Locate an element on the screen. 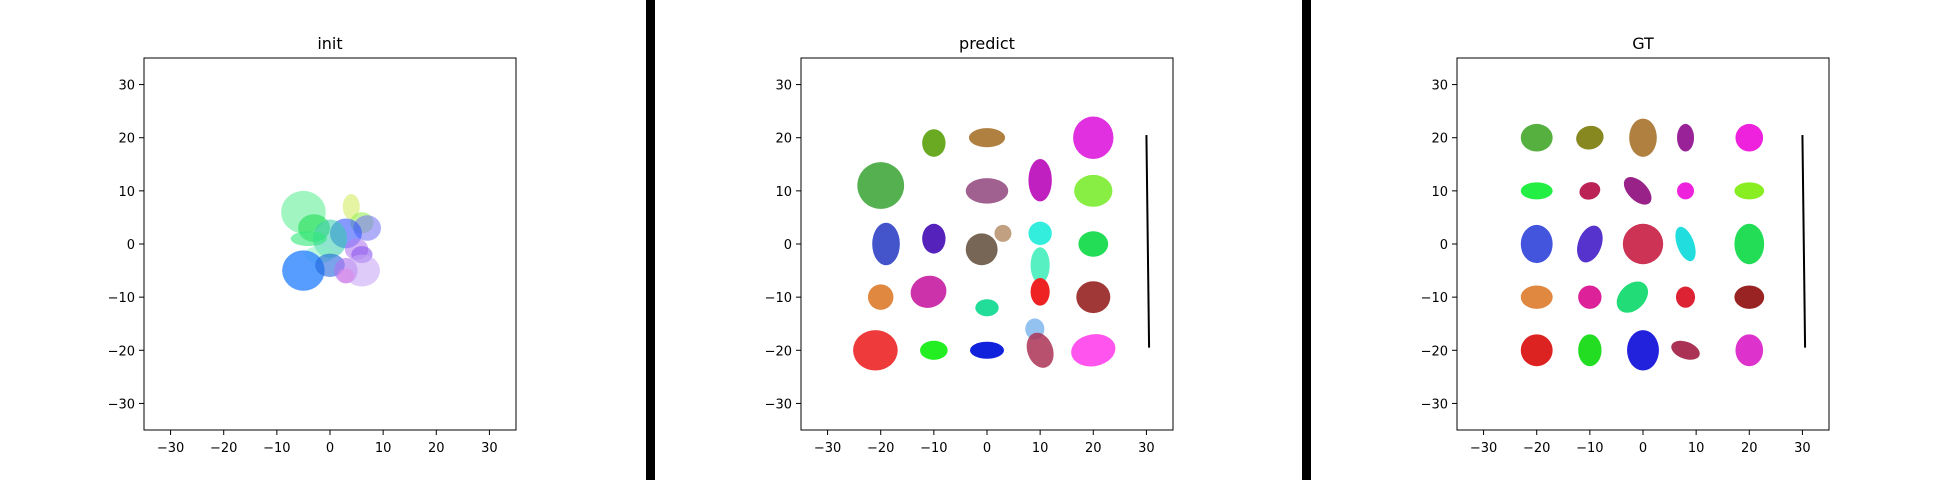  chart-title: init is located at coordinates (329, 43).